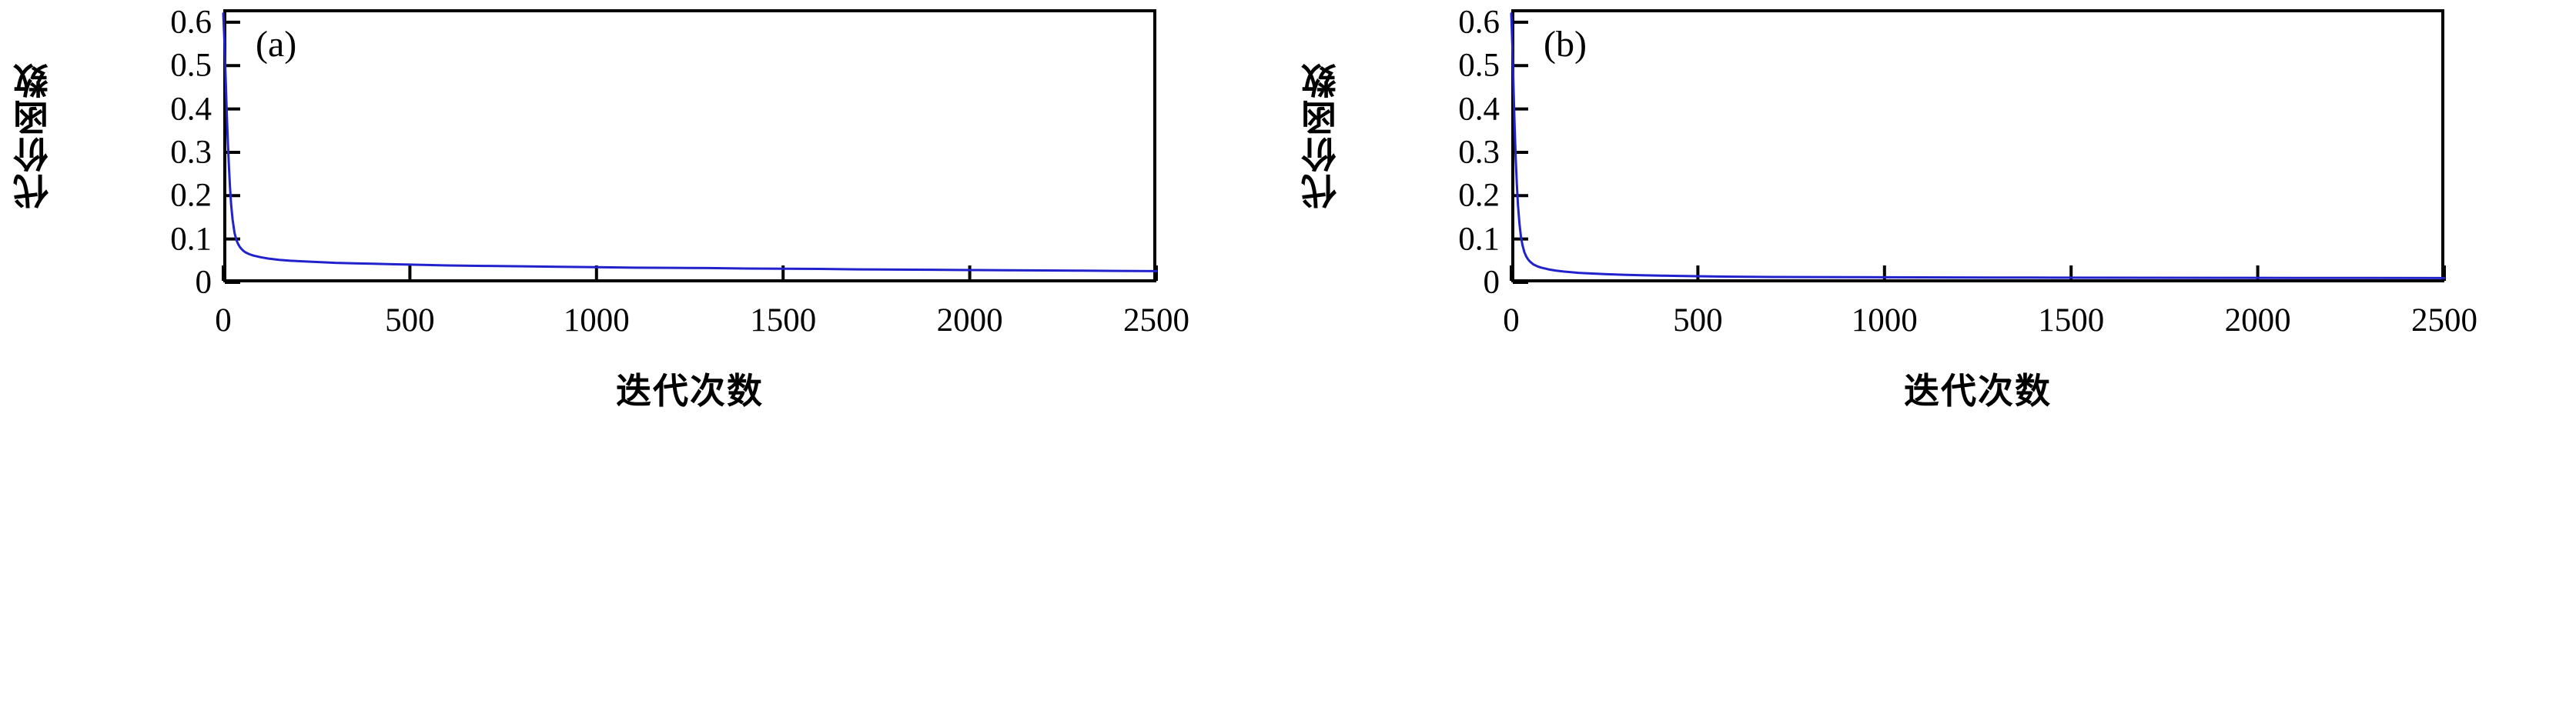 This screenshot has width=2576, height=704. I want to click on panel-tag: (b), so click(1565, 45).